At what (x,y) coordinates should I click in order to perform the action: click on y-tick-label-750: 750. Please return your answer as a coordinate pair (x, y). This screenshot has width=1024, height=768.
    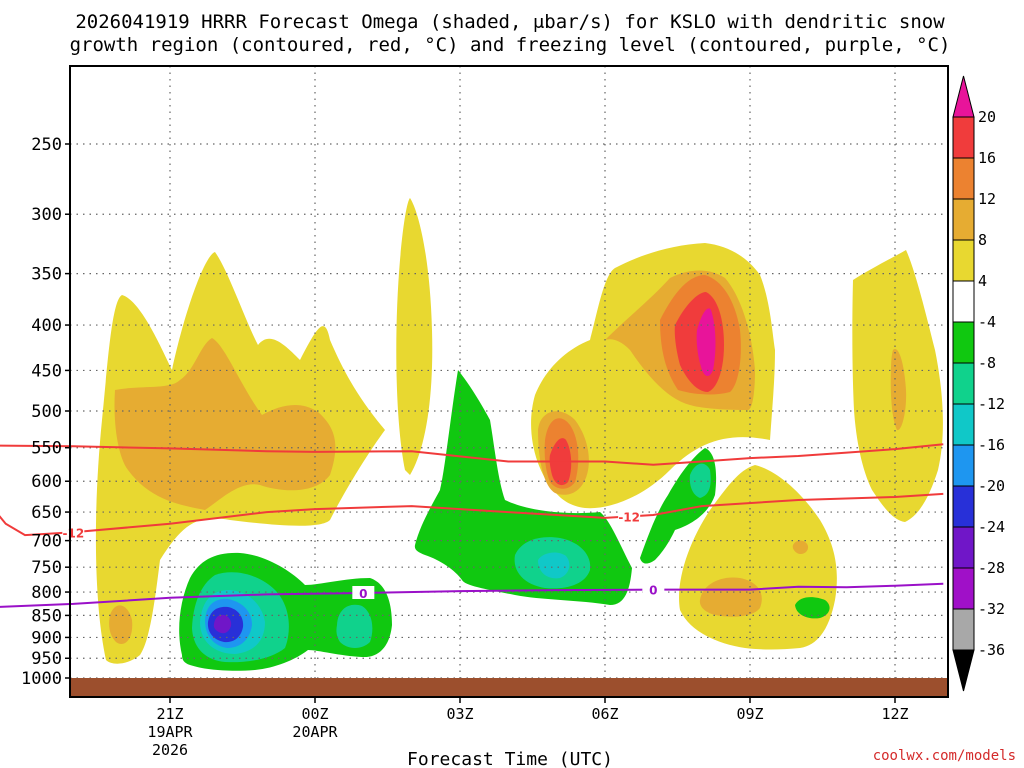
    Looking at the image, I should click on (46, 568).